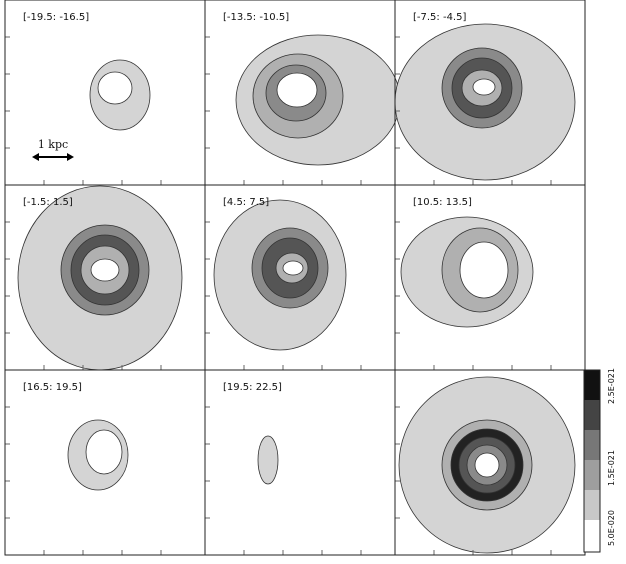  What do you see at coordinates (48, 202) in the screenshot?
I see `panel-label: [-1.5: 1.5]` at bounding box center [48, 202].